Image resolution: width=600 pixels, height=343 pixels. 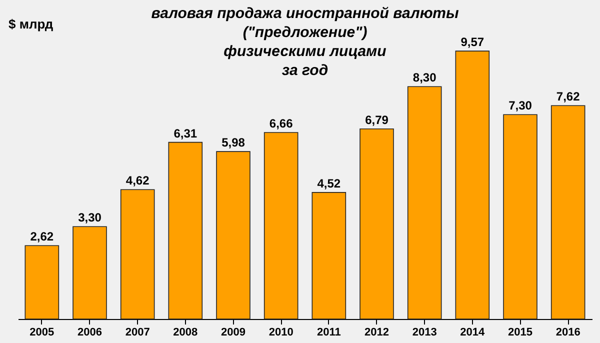 I want to click on x-tick-label: 2005, so click(x=42, y=332).